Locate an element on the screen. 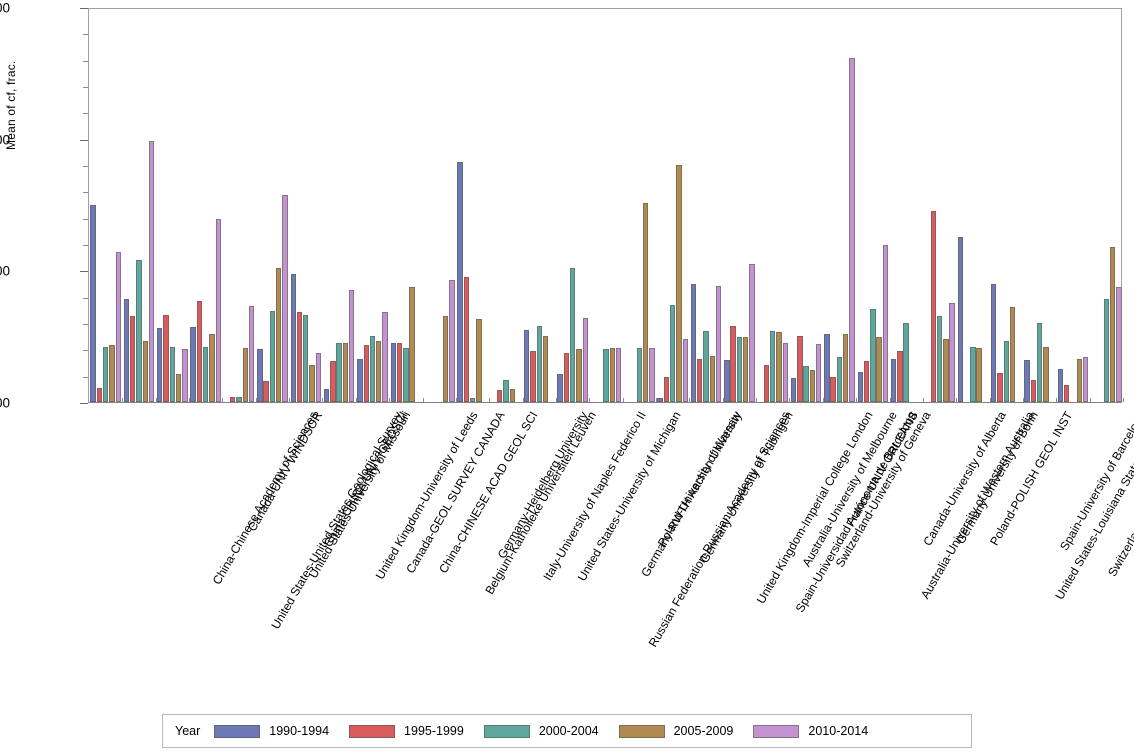  legend-entry: 2000-2004 is located at coordinates (541, 731).